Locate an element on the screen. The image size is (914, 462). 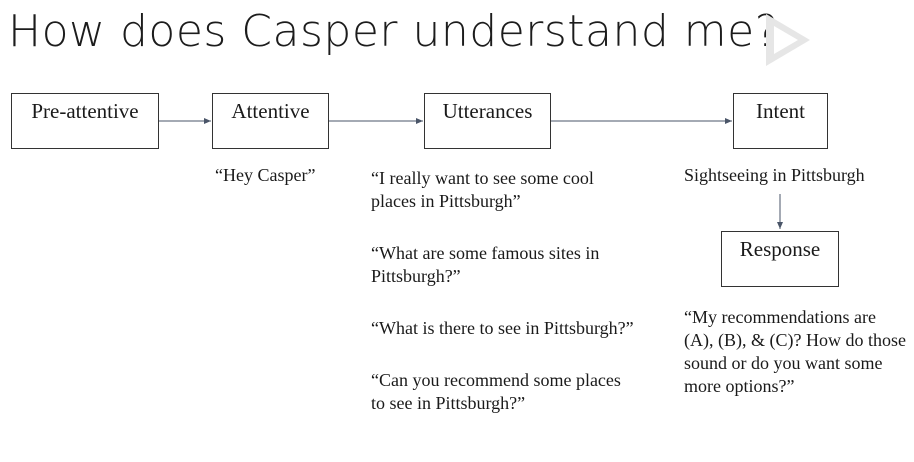
box-intent-label: Intent is located at coordinates (780, 111).